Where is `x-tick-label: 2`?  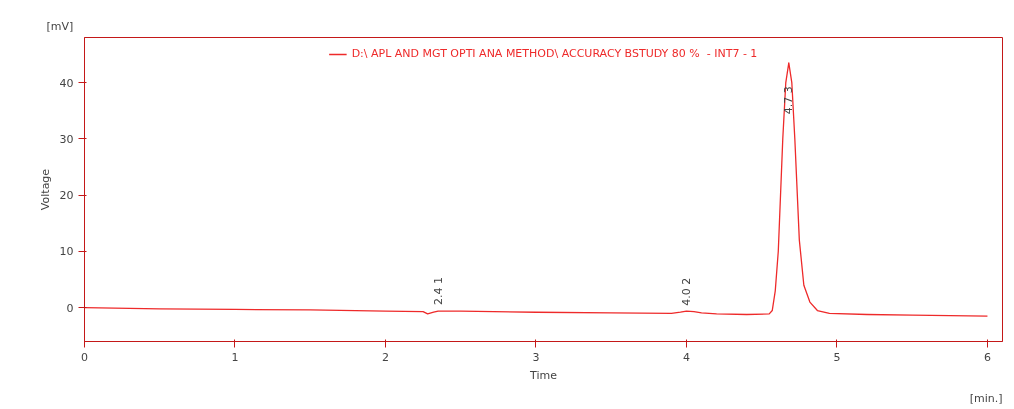 x-tick-label: 2 is located at coordinates (385, 357).